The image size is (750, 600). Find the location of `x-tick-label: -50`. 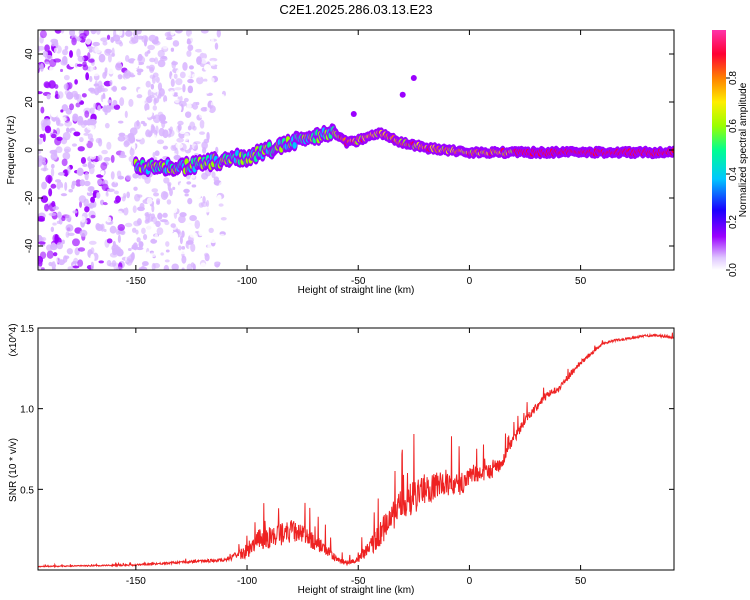

x-tick-label: -50 is located at coordinates (358, 581).